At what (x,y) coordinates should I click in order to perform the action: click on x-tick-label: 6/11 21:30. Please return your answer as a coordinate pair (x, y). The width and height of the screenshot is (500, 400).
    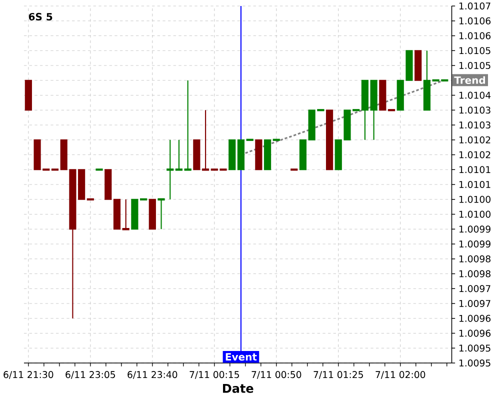
    Looking at the image, I should click on (29, 375).